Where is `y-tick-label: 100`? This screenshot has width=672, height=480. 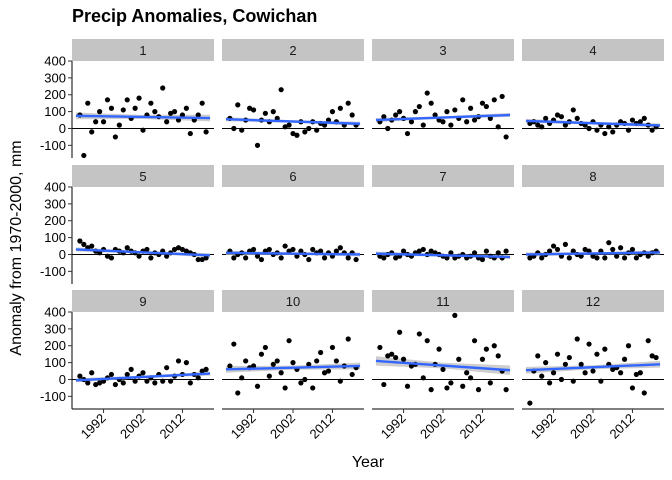
y-tick-label: 100 is located at coordinates (55, 362).